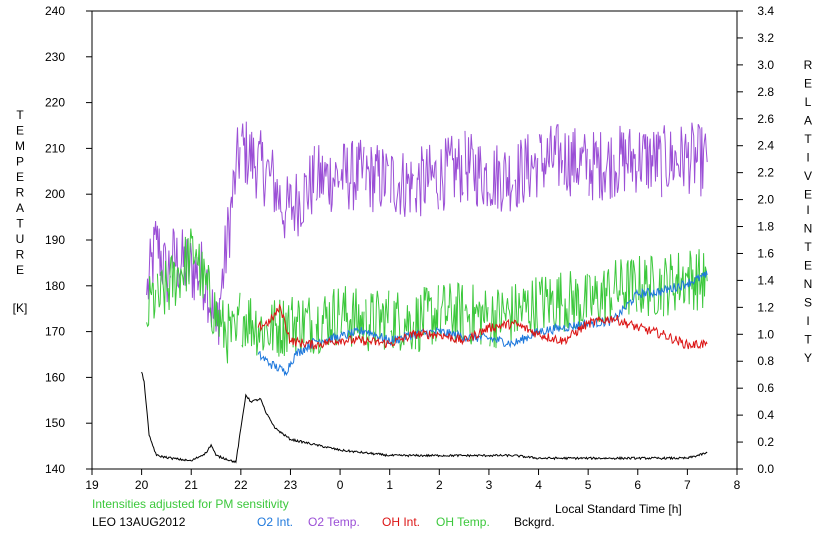 This screenshot has width=828, height=535. Describe the element at coordinates (20, 208) in the screenshot. I see `left-axis-title-letter: A` at that location.